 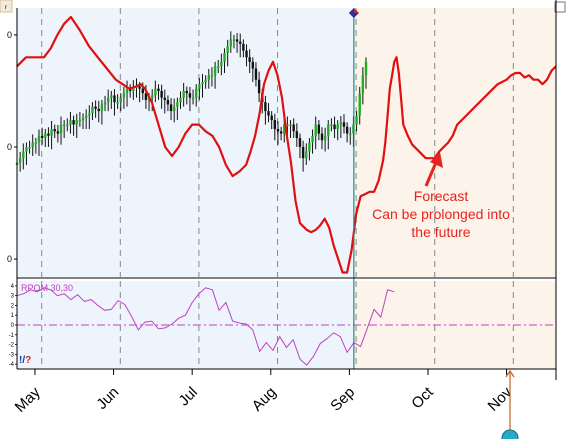 What do you see at coordinates (510, 404) in the screenshot?
I see `pin-marker-icon` at bounding box center [510, 404].